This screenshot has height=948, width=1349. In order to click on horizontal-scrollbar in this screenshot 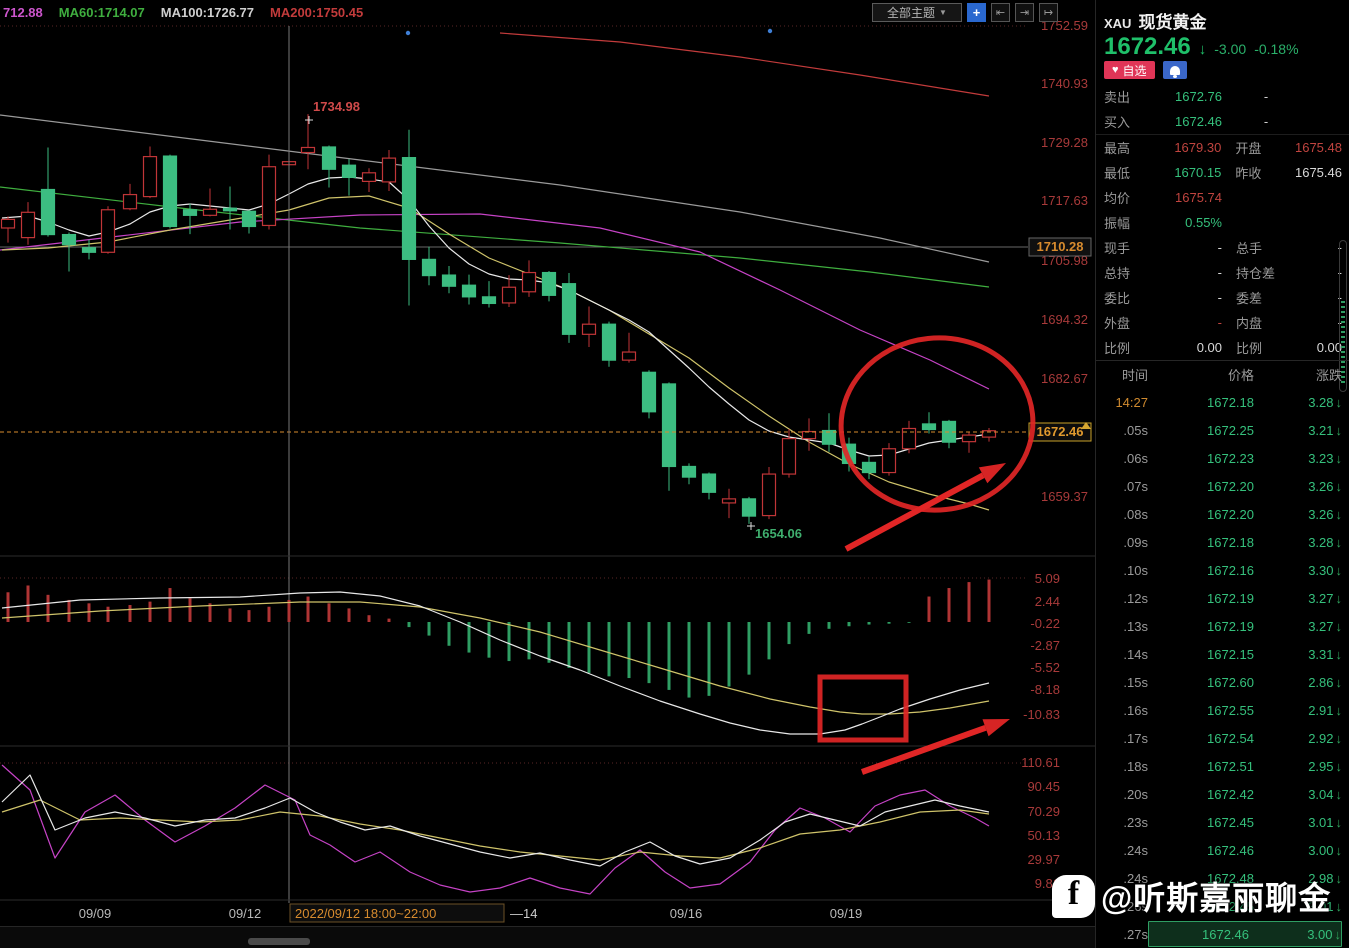, I will do `click(547, 937)`.